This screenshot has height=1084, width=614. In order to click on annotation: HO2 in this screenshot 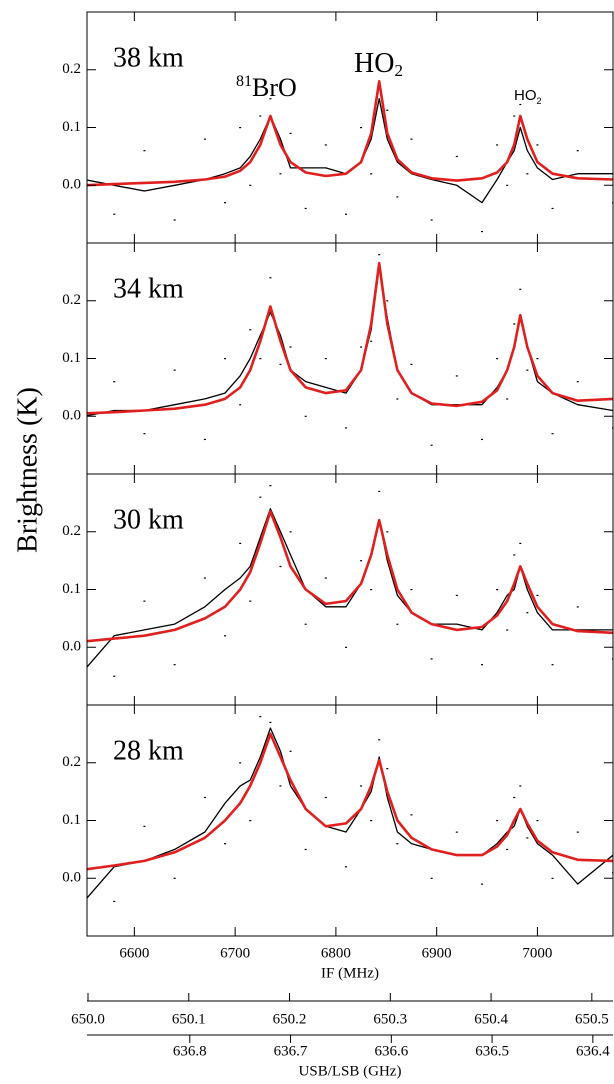, I will do `click(528, 96)`.